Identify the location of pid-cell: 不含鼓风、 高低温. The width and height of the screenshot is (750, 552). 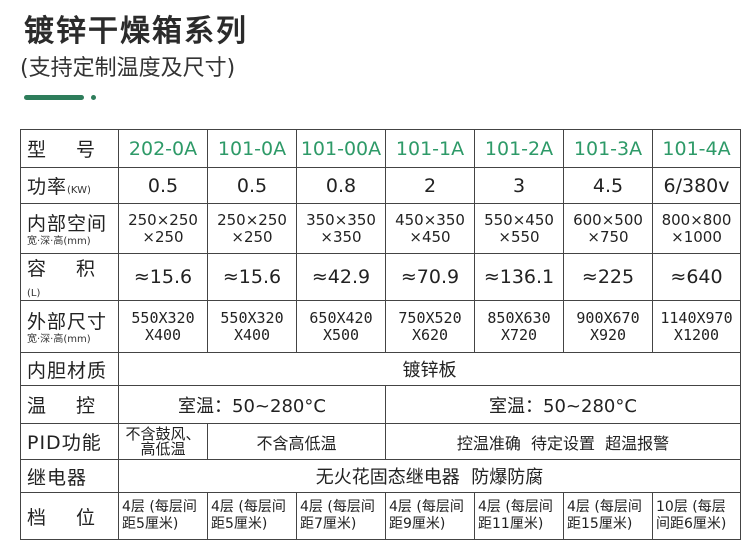
(163, 441).